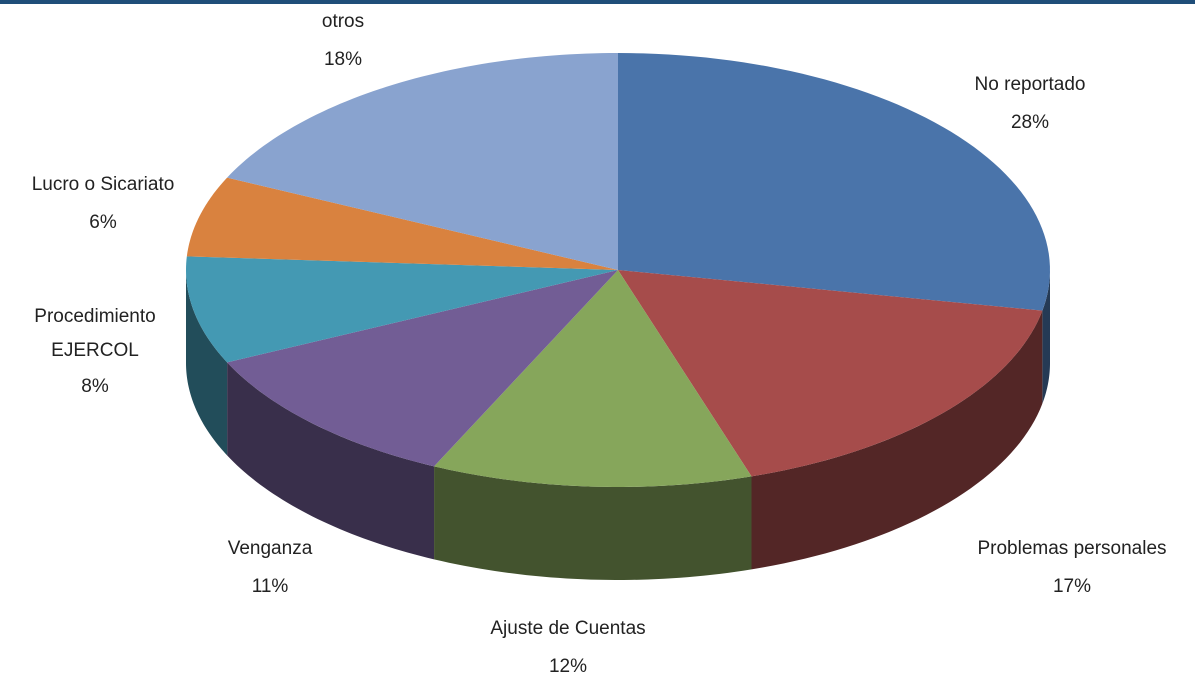  I want to click on category-label: Venganza, so click(270, 548).